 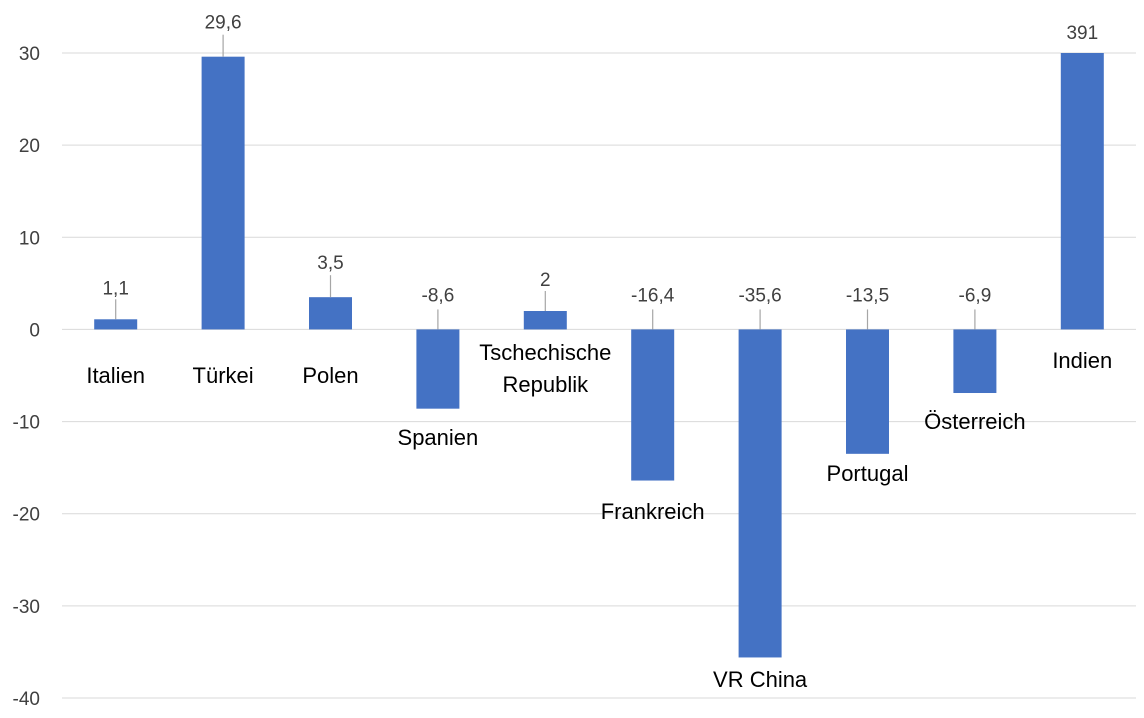 What do you see at coordinates (653, 405) in the screenshot?
I see `bar-frankreich` at bounding box center [653, 405].